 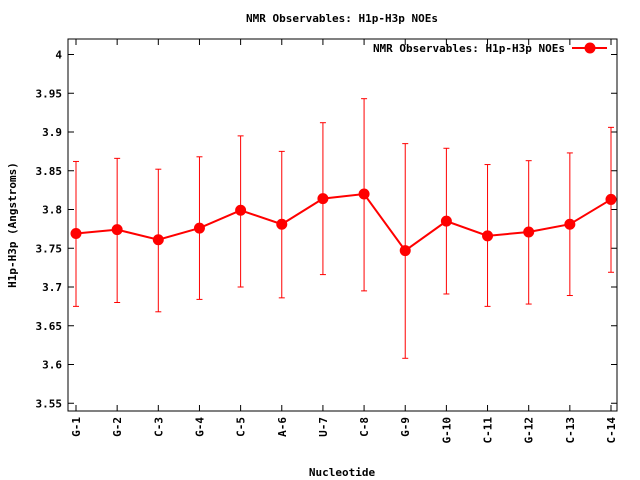 What do you see at coordinates (58, 55) in the screenshot?
I see `y-tick-label: 4` at bounding box center [58, 55].